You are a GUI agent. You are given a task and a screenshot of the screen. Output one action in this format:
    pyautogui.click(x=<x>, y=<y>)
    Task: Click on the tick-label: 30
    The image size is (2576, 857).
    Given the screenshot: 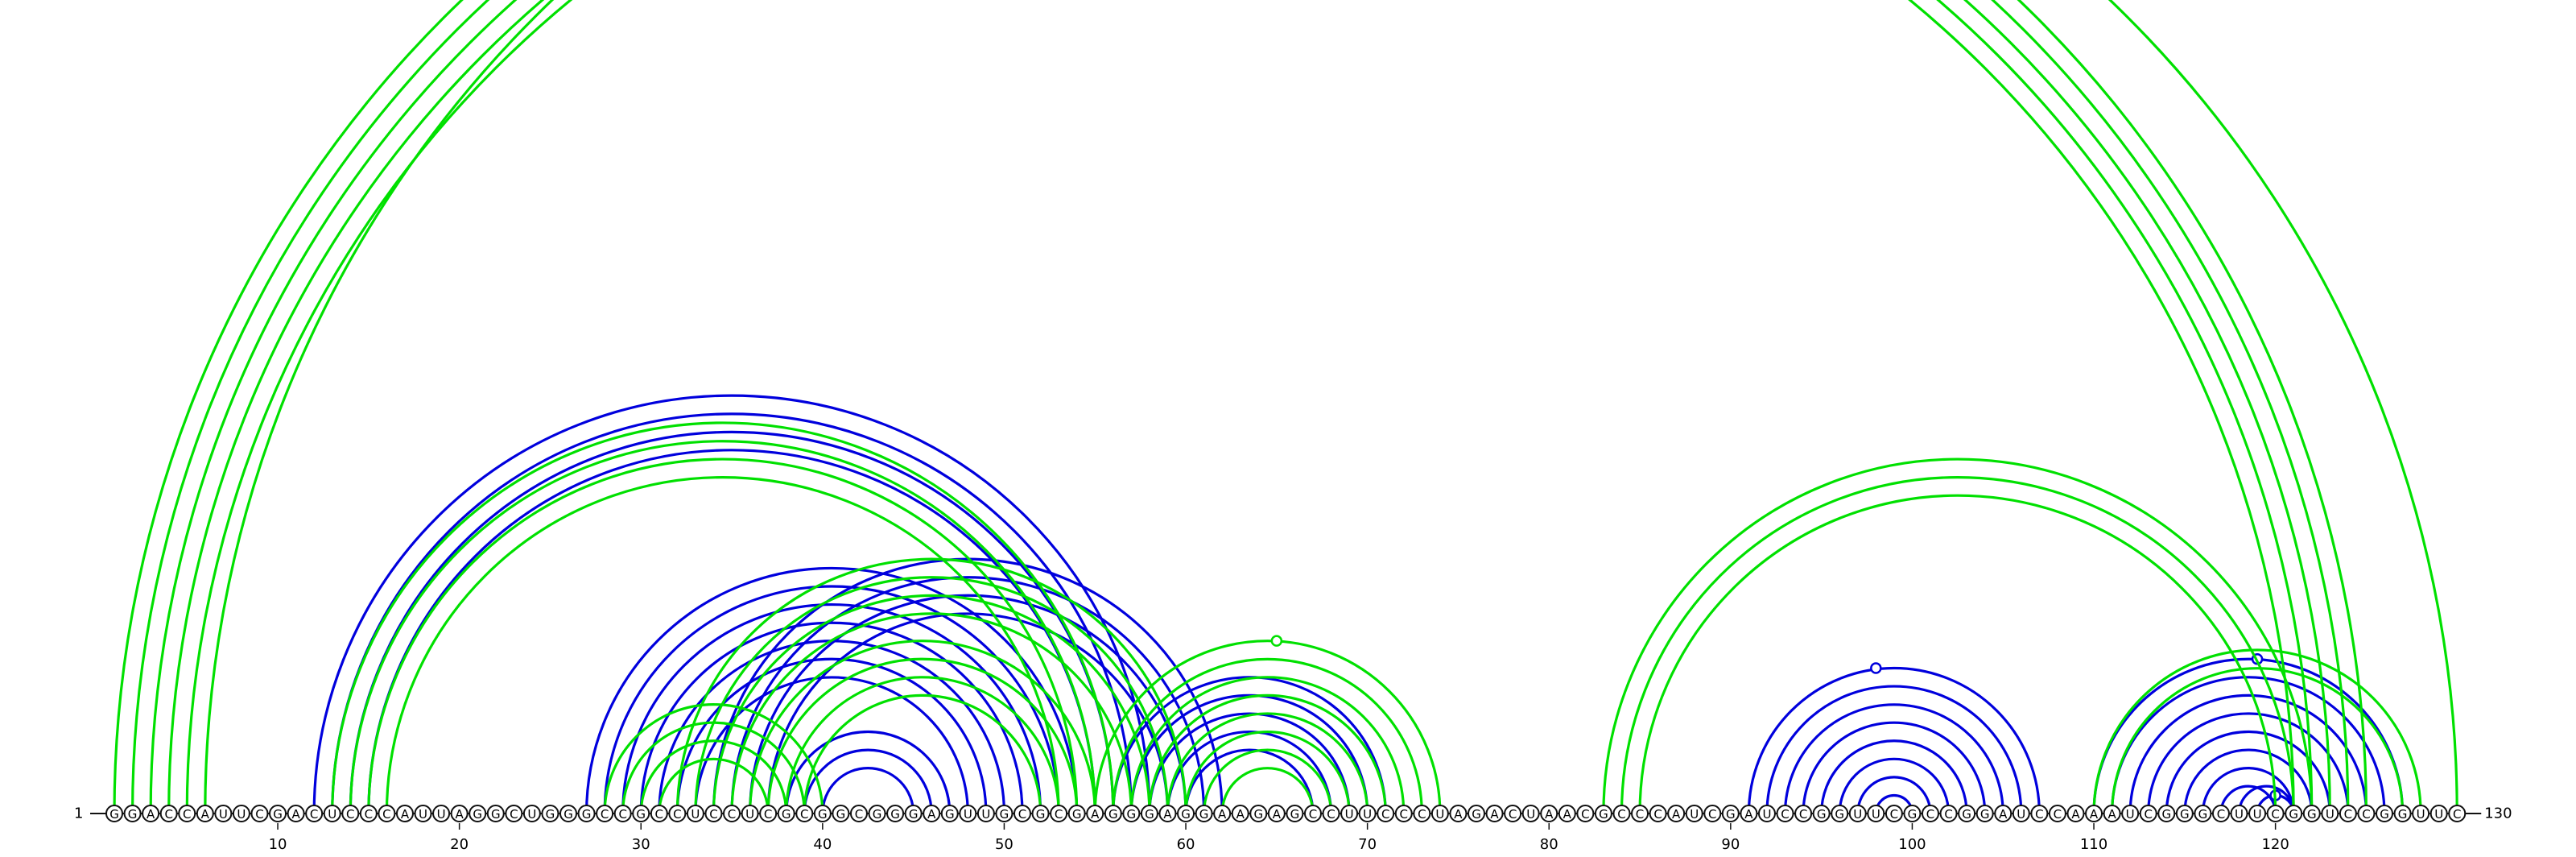 What is the action you would take?
    pyautogui.click(x=641, y=844)
    